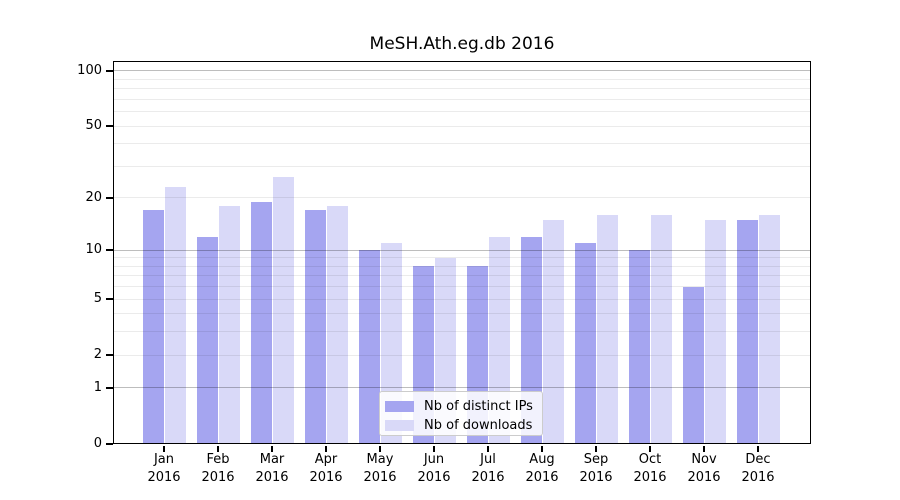  I want to click on x-tick-label: May 2016, so click(380, 468).